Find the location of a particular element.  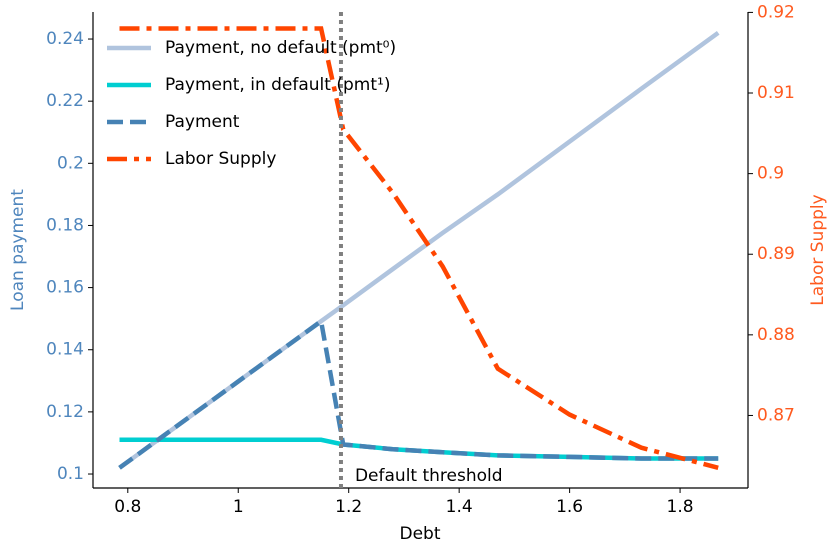

y-tick-label: 0.1 is located at coordinates (70, 474).